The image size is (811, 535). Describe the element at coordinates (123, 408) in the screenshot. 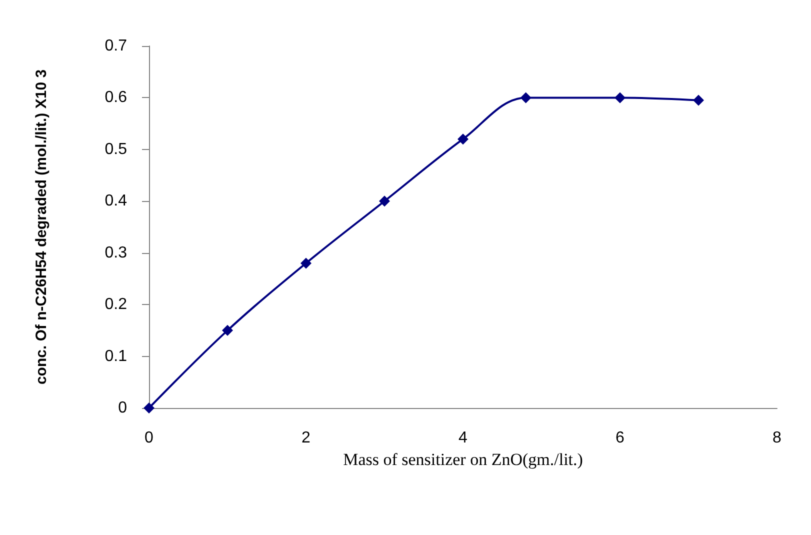

I see `y-tick-label: 0` at that location.